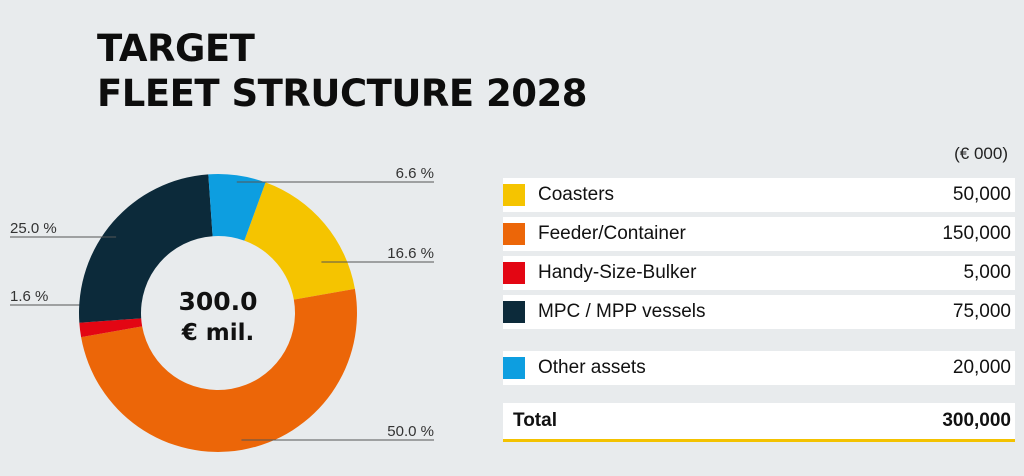 Image resolution: width=1024 pixels, height=476 pixels. I want to click on percent-label-0: 16.6 %, so click(410, 253).